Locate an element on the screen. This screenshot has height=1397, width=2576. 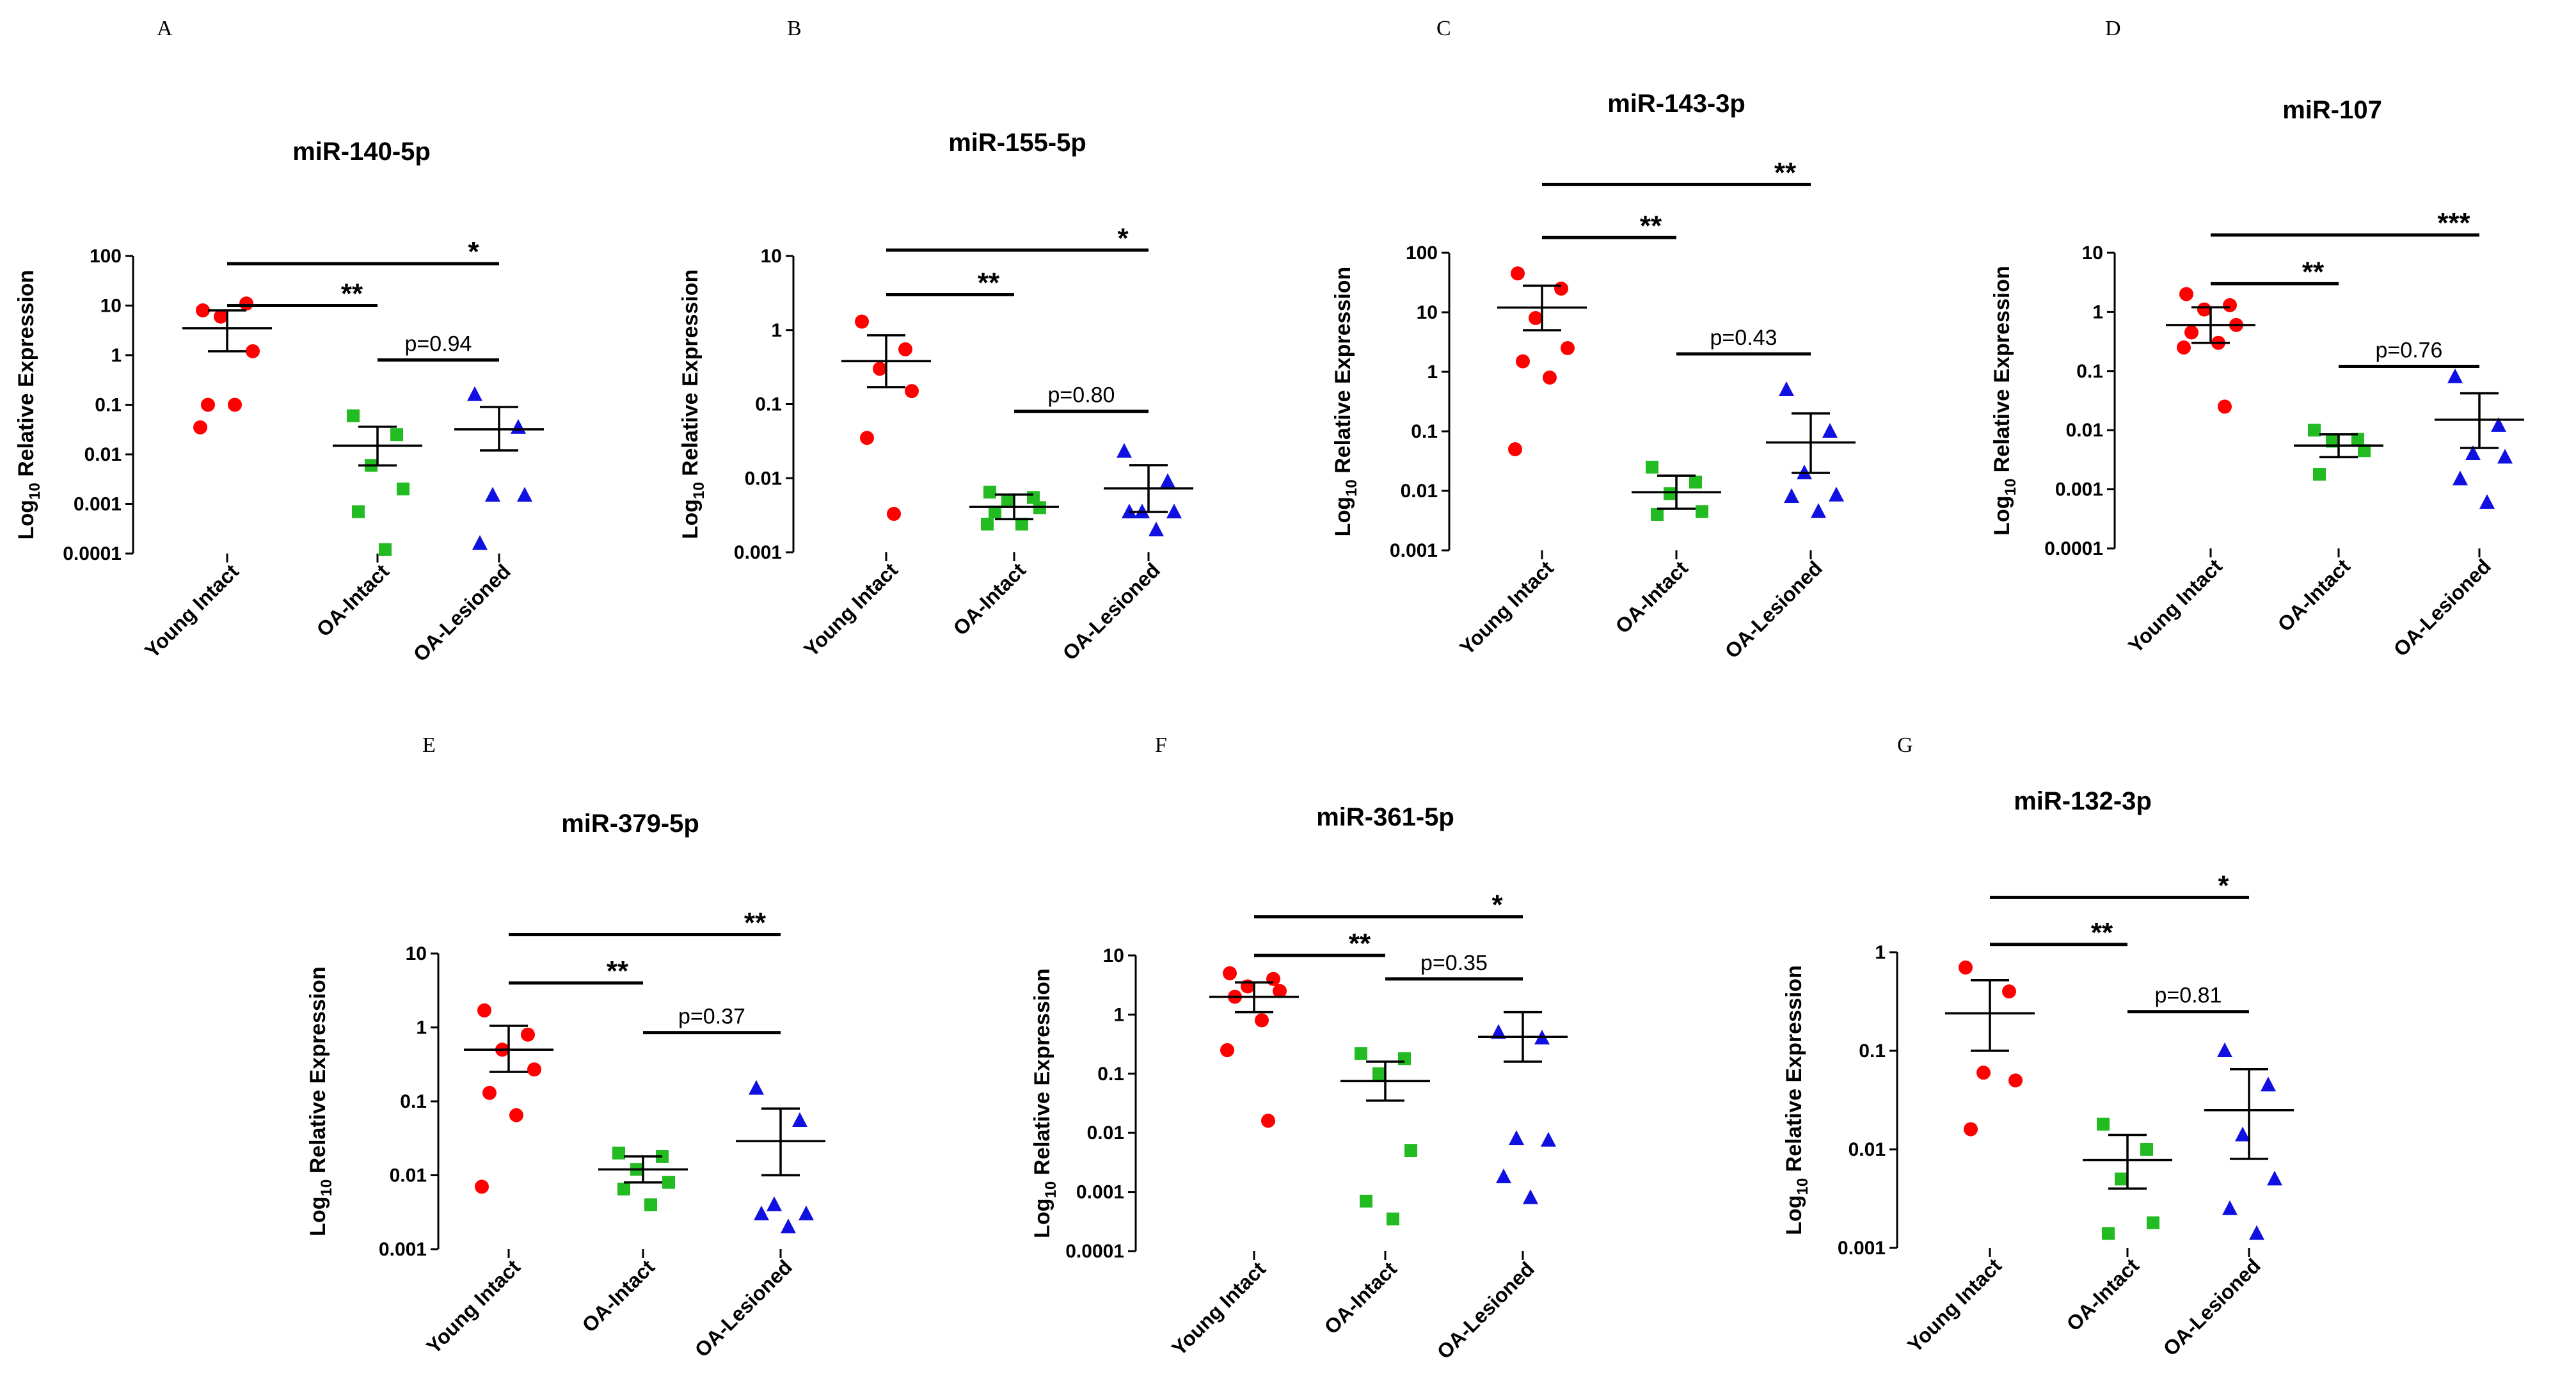
panel-letter: B is located at coordinates (794, 29).